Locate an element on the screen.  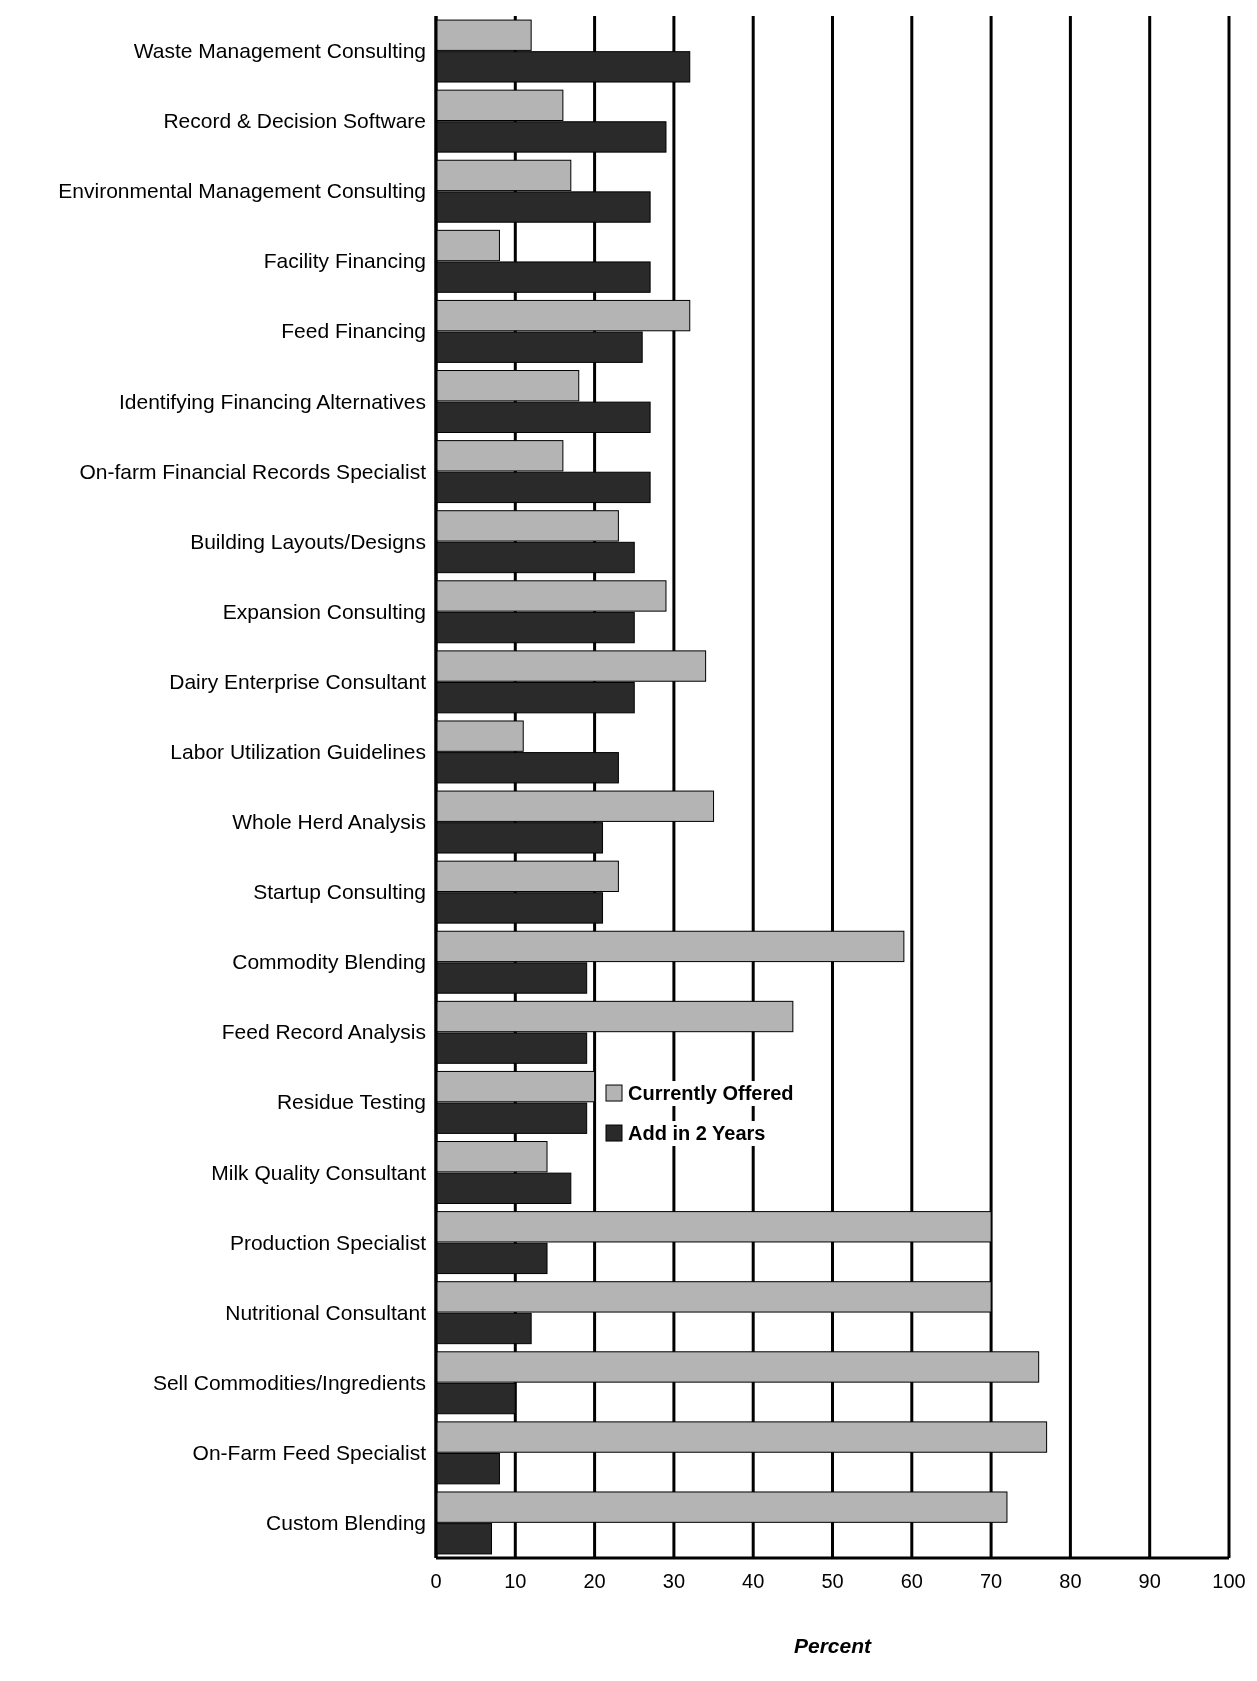
y-tick-label: Environmental Management Consulting is located at coordinates (242, 191).